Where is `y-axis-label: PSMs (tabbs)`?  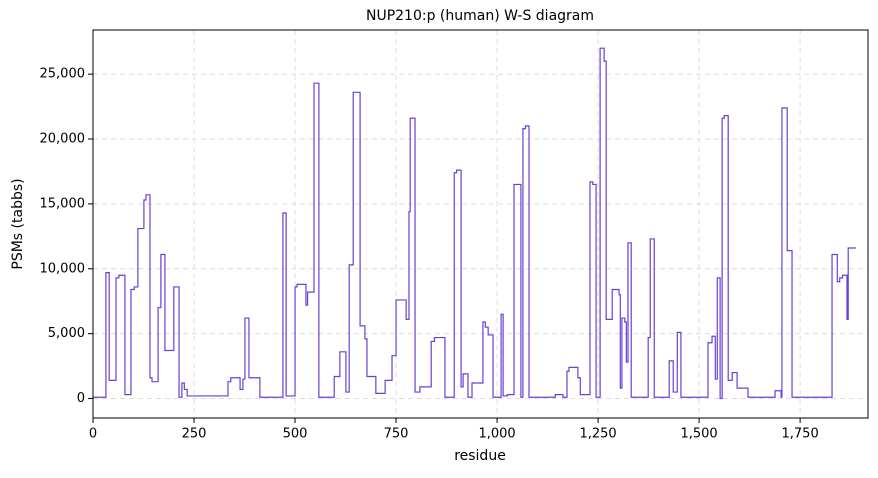 y-axis-label: PSMs (tabbs) is located at coordinates (18, 223).